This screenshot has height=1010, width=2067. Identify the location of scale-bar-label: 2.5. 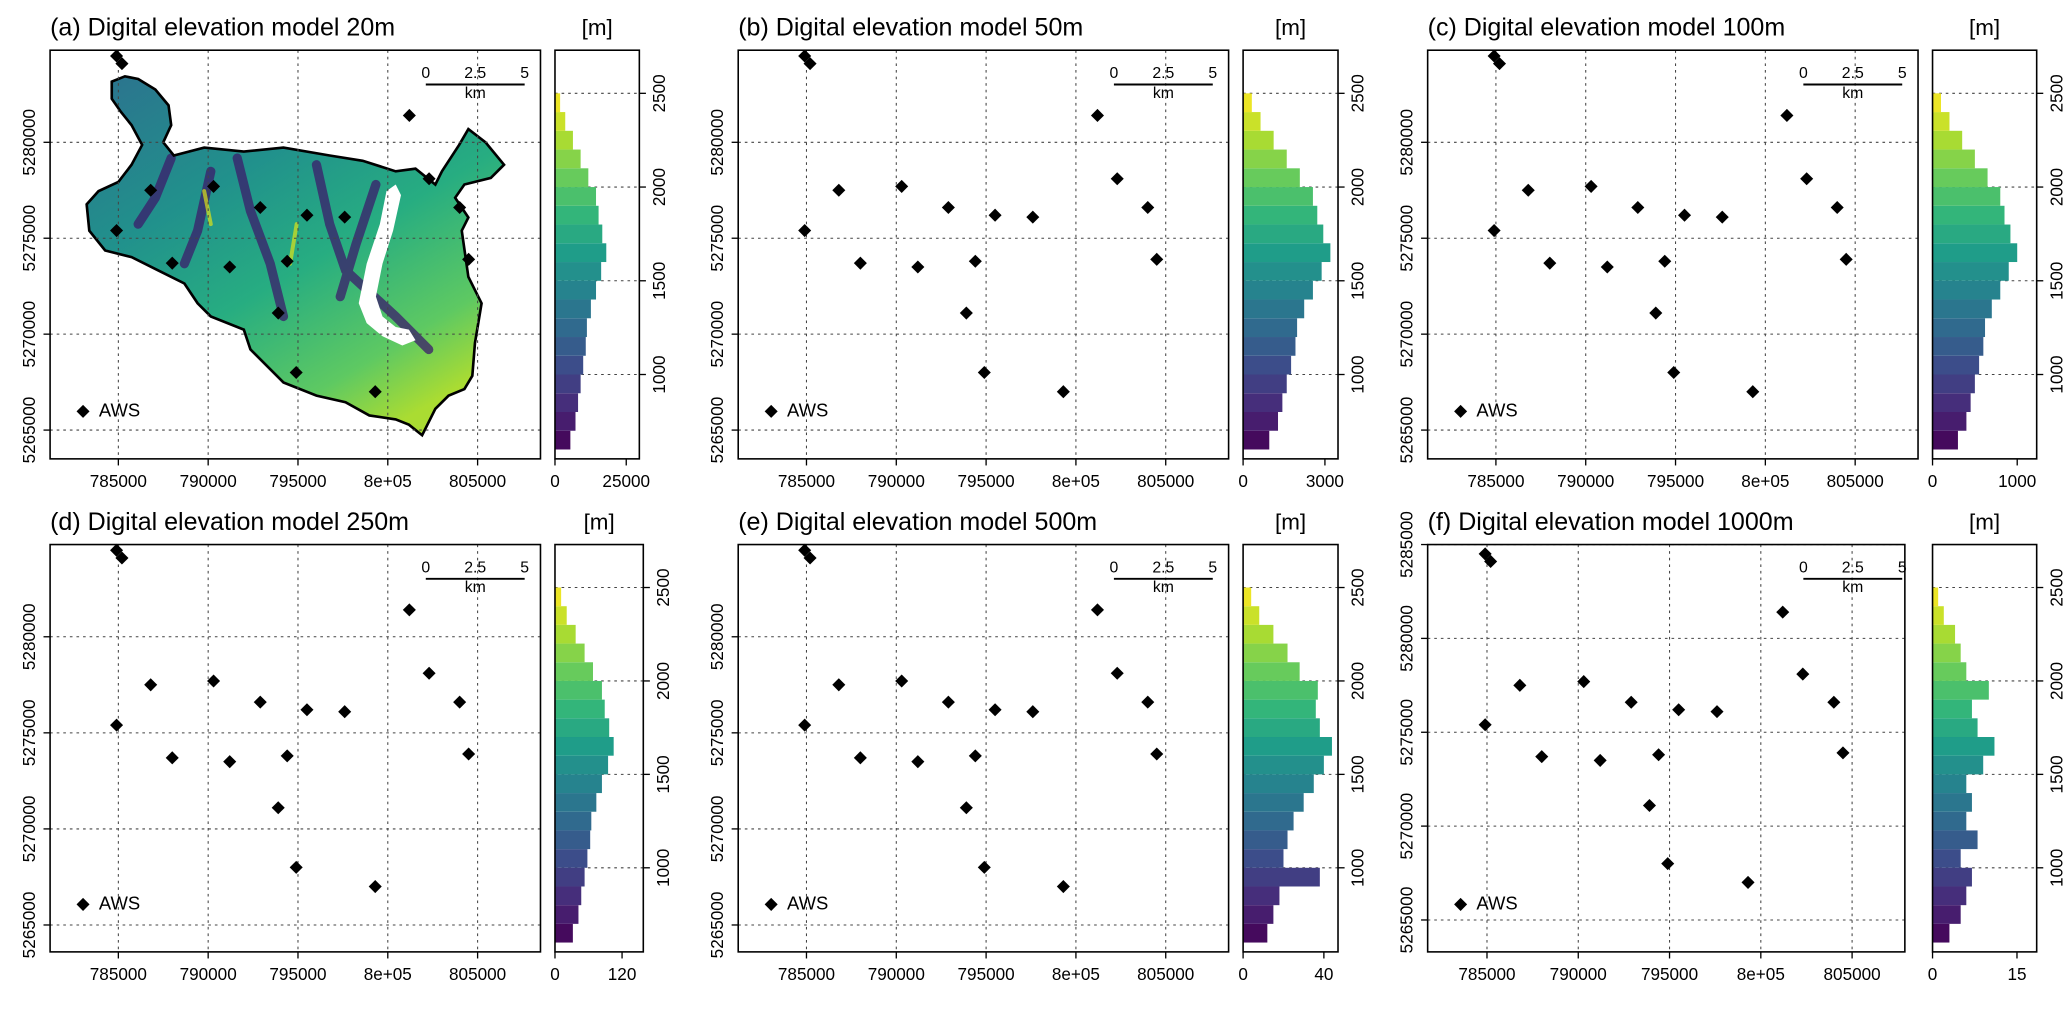
(1853, 73).